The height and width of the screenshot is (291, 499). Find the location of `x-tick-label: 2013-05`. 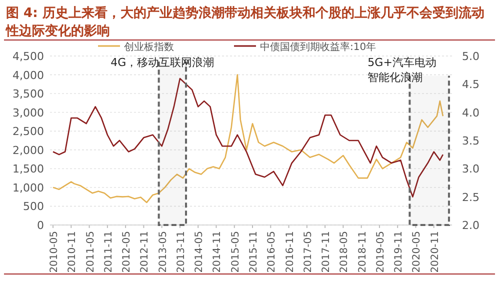

x-tick-label: 2013-05 is located at coordinates (163, 252).